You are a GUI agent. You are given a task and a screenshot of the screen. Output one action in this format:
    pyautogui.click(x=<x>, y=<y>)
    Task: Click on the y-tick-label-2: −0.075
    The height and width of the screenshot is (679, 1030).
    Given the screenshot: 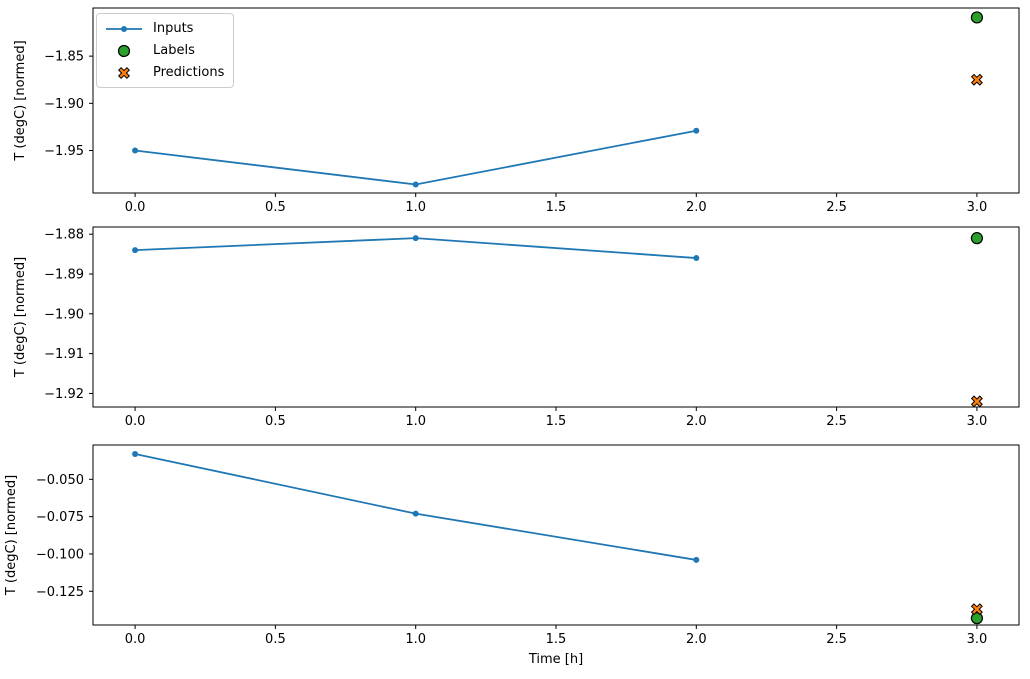 What is the action you would take?
    pyautogui.click(x=60, y=517)
    